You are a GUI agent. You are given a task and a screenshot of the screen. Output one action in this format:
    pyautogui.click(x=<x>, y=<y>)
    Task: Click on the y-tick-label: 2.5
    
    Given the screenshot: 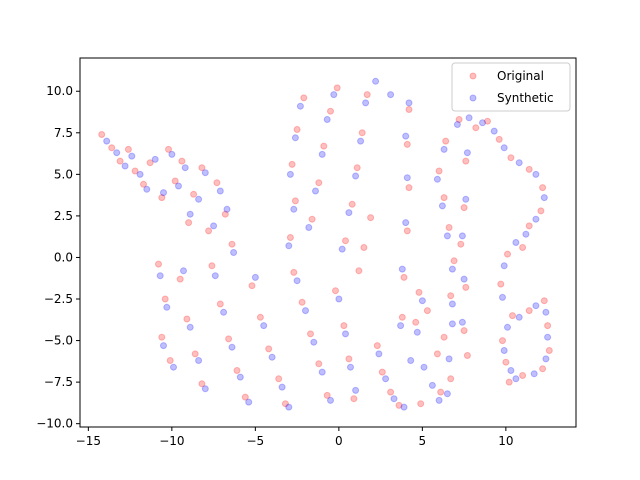 What is the action you would take?
    pyautogui.click(x=63, y=216)
    